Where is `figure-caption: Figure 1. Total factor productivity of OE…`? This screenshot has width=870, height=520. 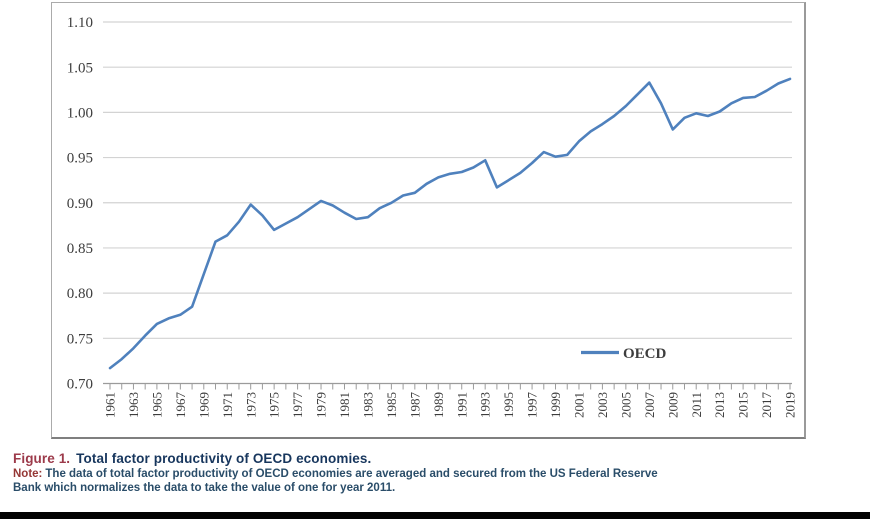
figure-caption: Figure 1. Total factor productivity of OE… is located at coordinates (436, 473).